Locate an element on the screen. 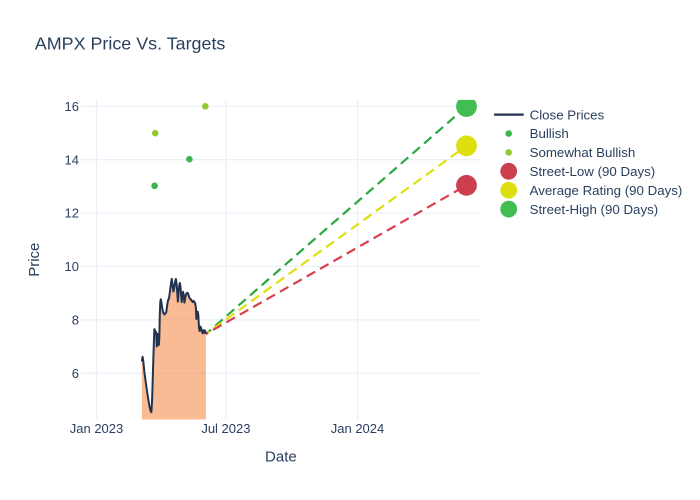 The width and height of the screenshot is (700, 500). svg-text: Jan 2023 is located at coordinates (97, 428).